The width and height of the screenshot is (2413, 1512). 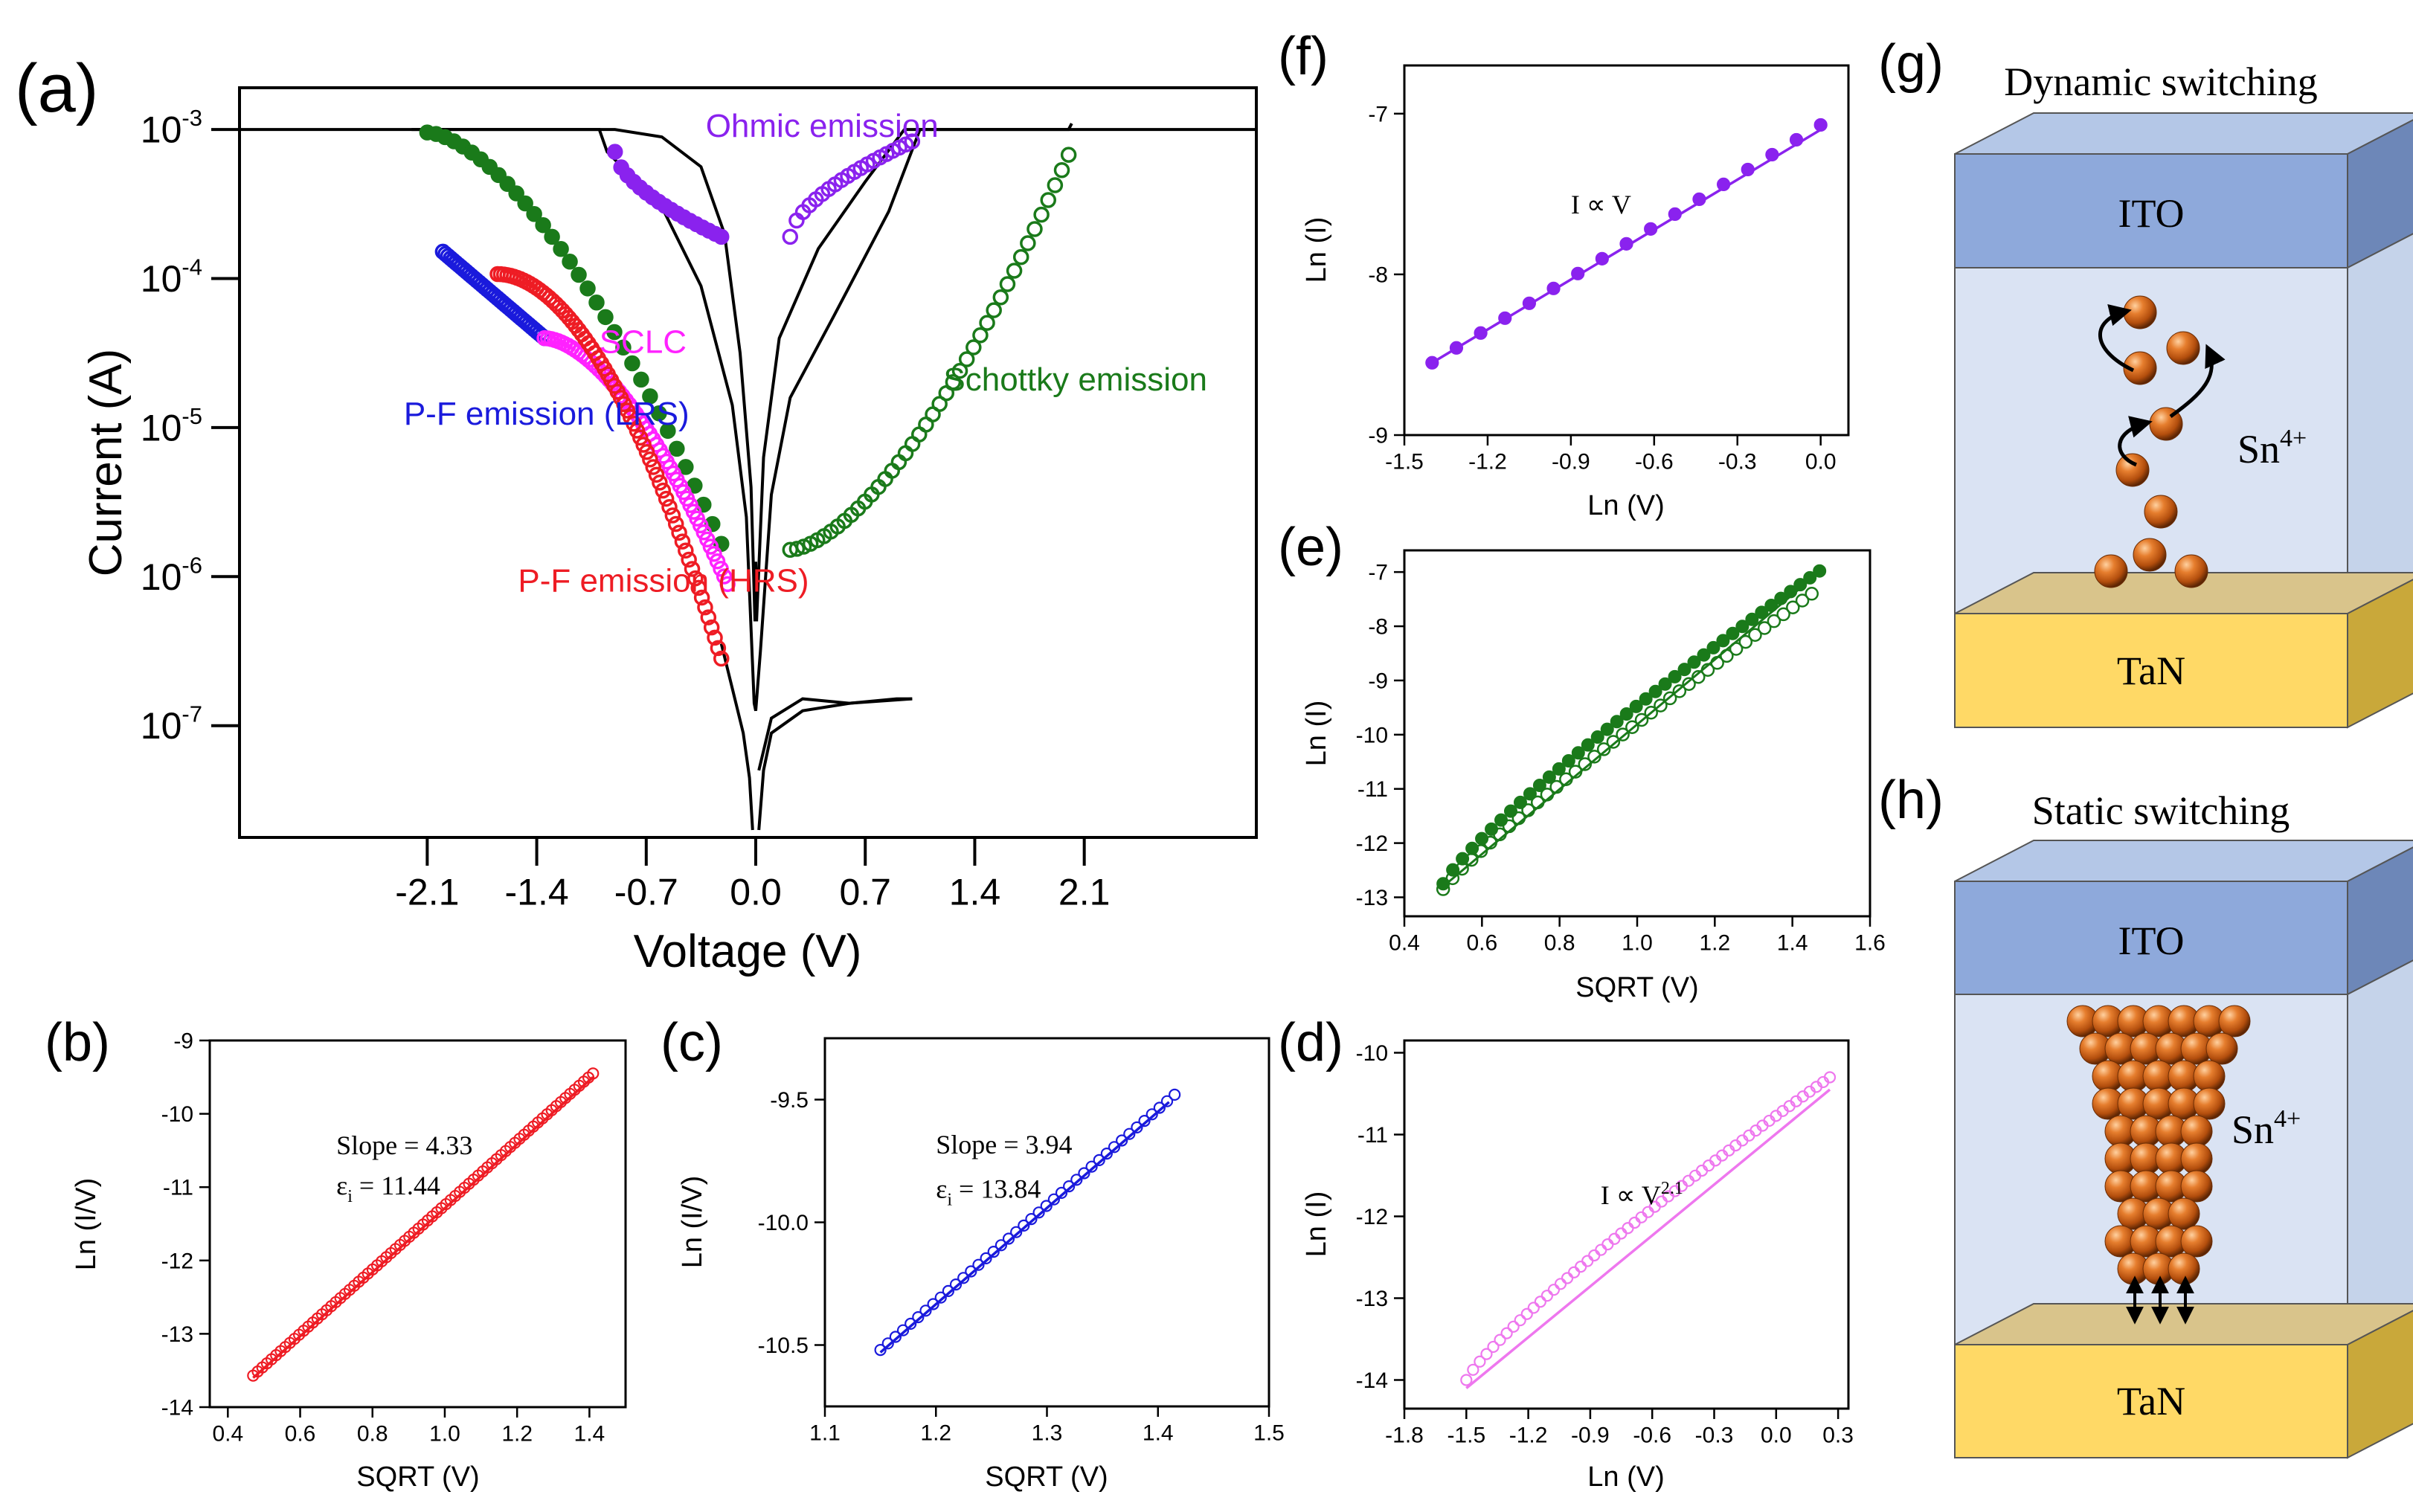 I want to click on y-tick-label: -7, so click(x=1378, y=114).